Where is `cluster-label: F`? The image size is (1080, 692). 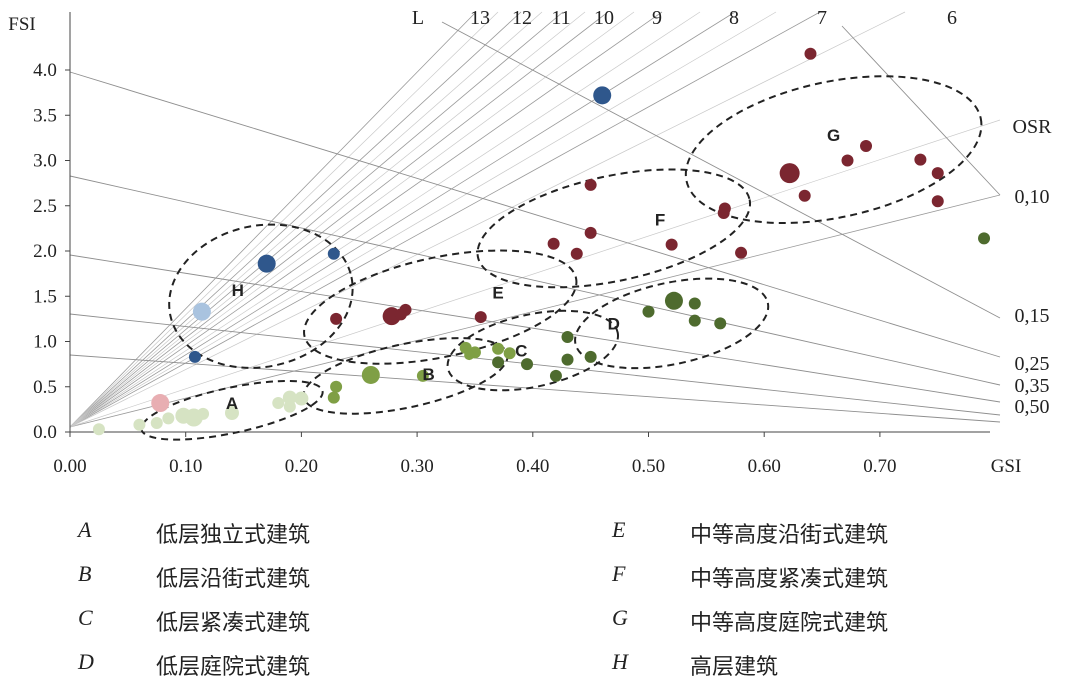 cluster-label: F is located at coordinates (660, 219).